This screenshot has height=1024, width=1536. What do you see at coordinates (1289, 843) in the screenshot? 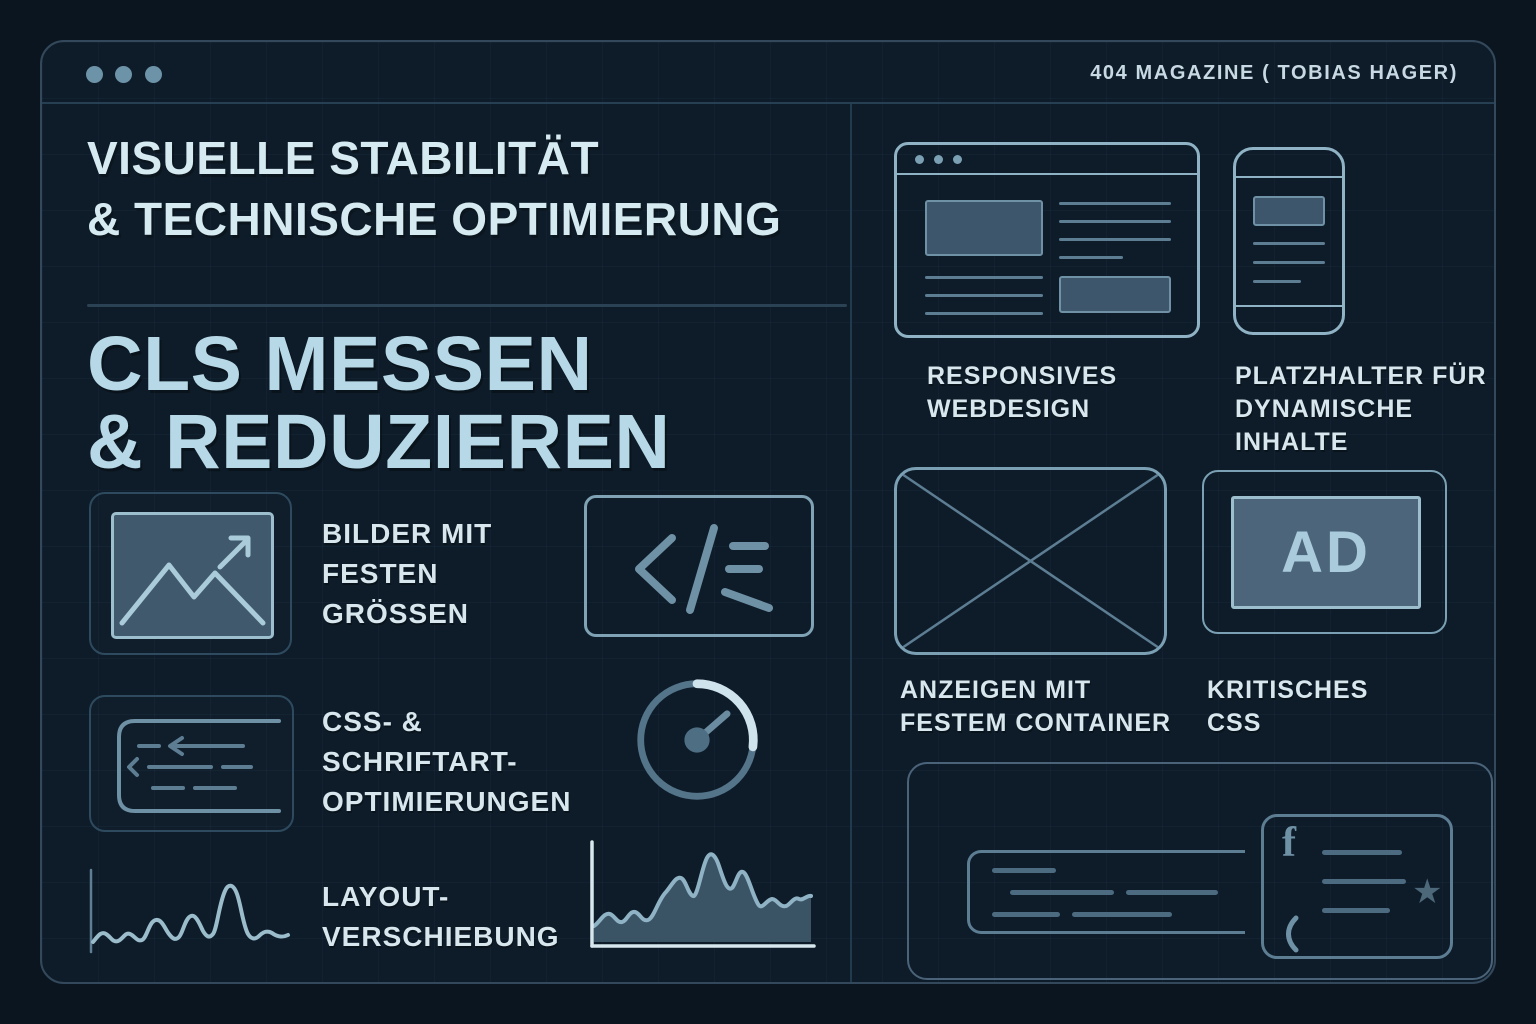
I see `facebook-icon: f` at bounding box center [1289, 843].